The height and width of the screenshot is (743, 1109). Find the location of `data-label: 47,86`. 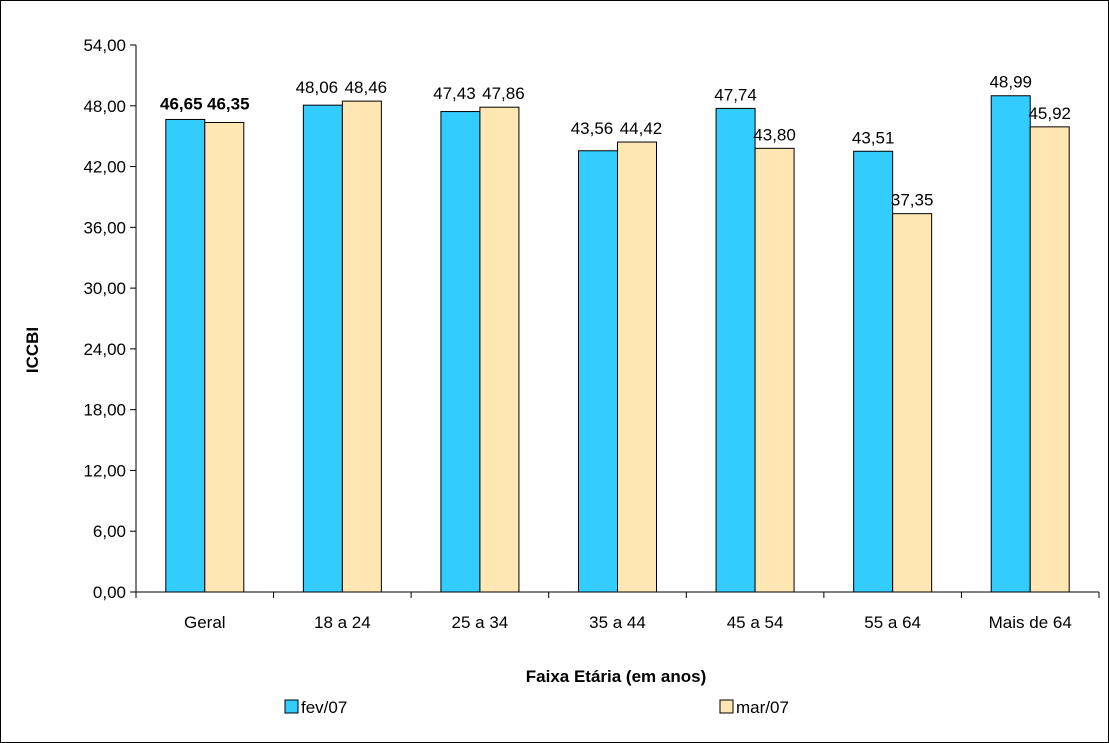

data-label: 47,86 is located at coordinates (503, 93).